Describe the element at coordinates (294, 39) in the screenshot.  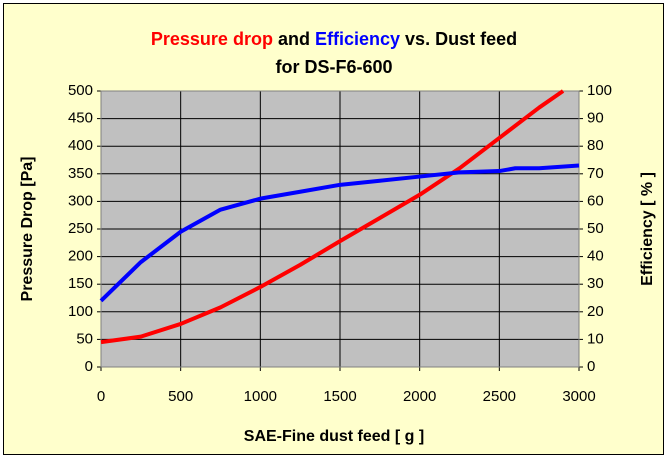
I see `title-part: and` at that location.